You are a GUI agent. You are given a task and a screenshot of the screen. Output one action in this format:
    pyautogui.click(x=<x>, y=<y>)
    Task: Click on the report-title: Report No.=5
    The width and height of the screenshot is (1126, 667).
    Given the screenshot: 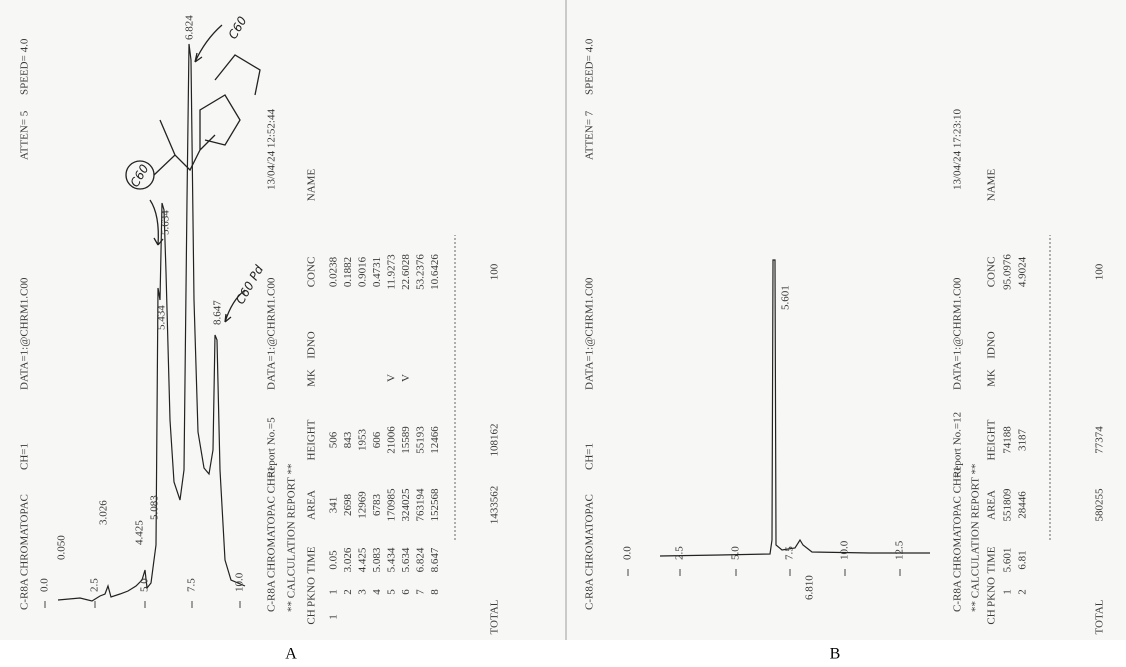 What is the action you would take?
    pyautogui.click(x=272, y=447)
    